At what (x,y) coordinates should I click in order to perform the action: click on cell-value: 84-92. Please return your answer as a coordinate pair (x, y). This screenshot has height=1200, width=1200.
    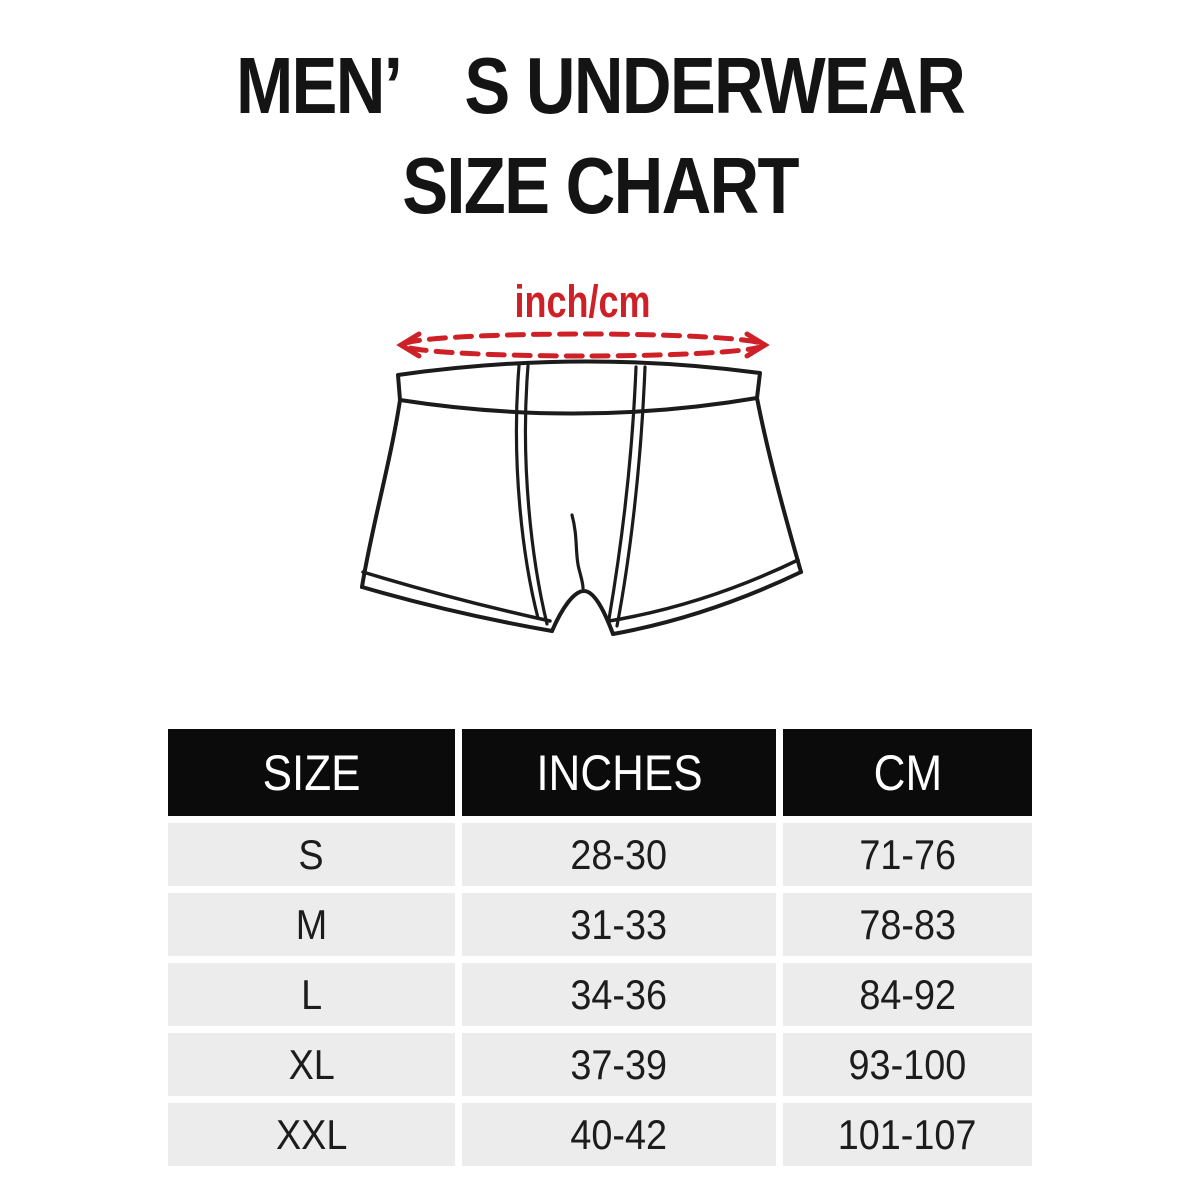
    Looking at the image, I should click on (907, 994).